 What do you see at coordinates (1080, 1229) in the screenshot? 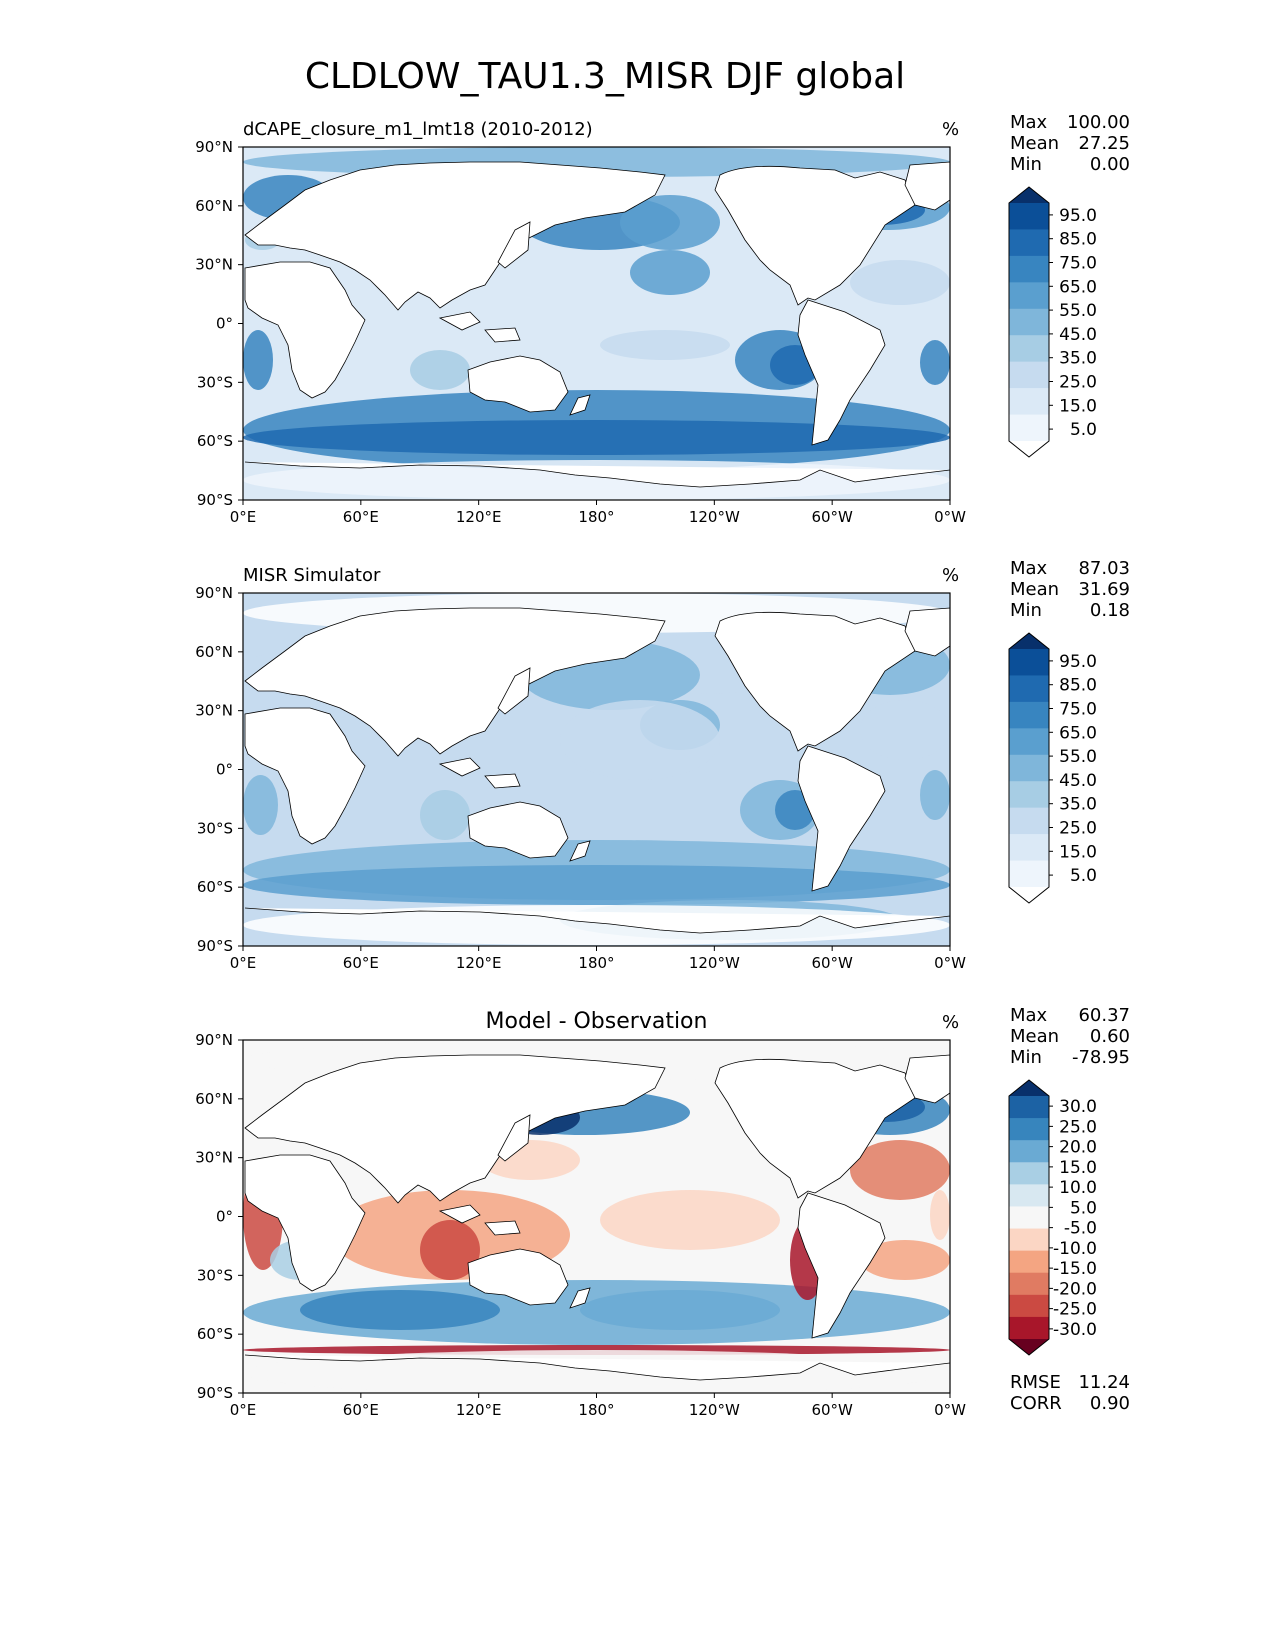
I see `colorbar-label: -5.0` at bounding box center [1080, 1229].